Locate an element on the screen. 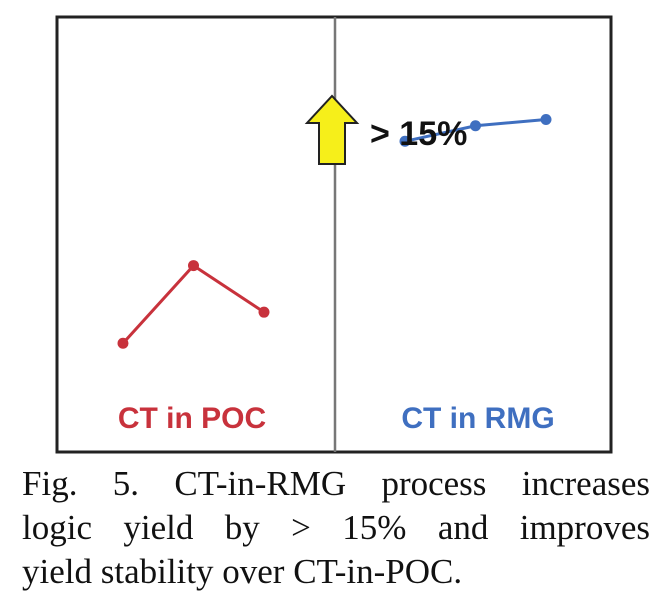 This screenshot has height=602, width=661. panel-label-poc: CT in POC is located at coordinates (192, 418).